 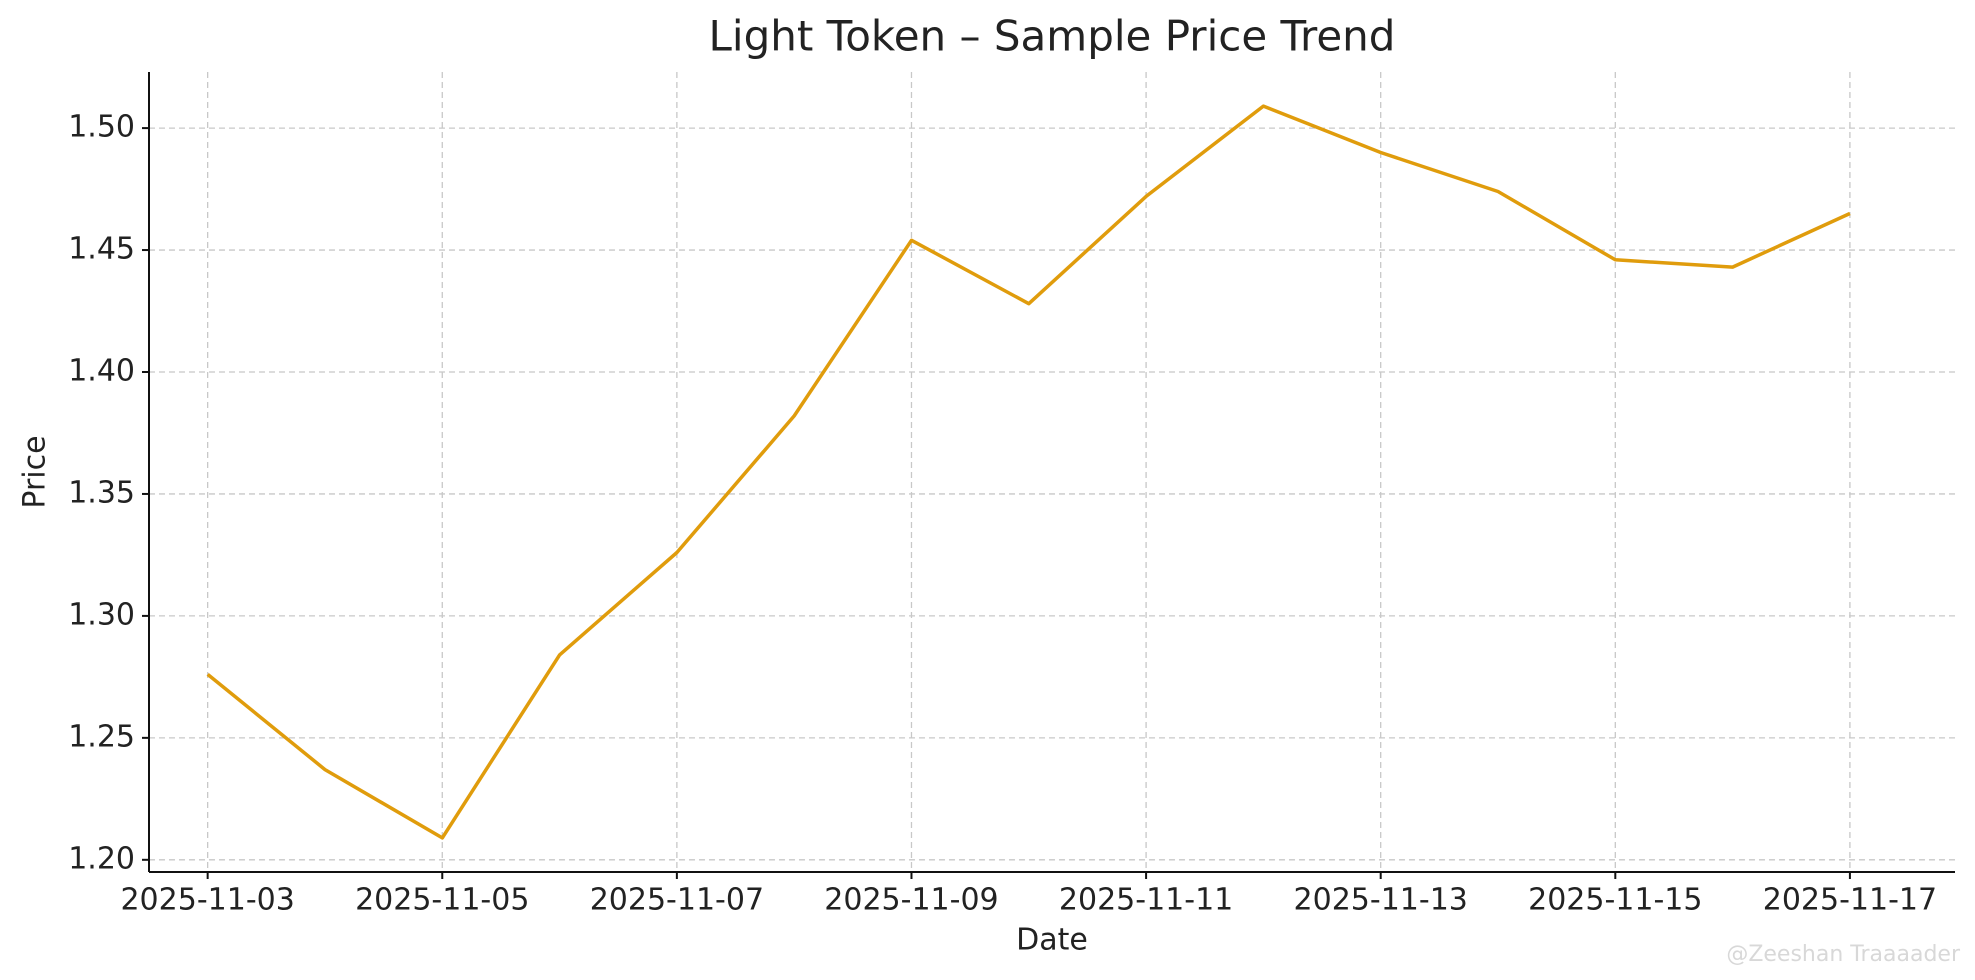 I want to click on y-tick-label: 1.50, so click(x=101, y=127).